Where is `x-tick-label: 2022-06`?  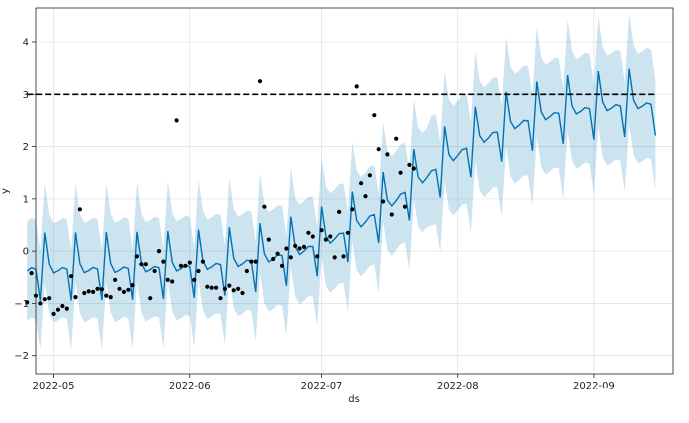 x-tick-label: 2022-06 is located at coordinates (190, 386).